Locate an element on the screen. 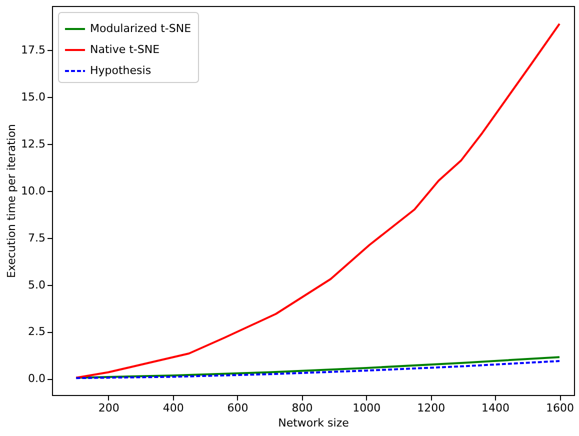 This screenshot has width=579, height=436. x-tick-label: 200 is located at coordinates (109, 408).